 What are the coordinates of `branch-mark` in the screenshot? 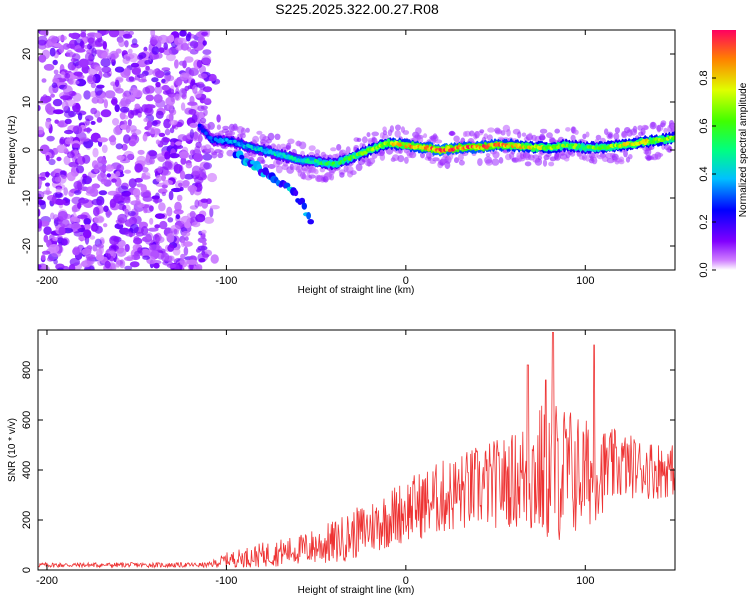 It's located at (304, 206).